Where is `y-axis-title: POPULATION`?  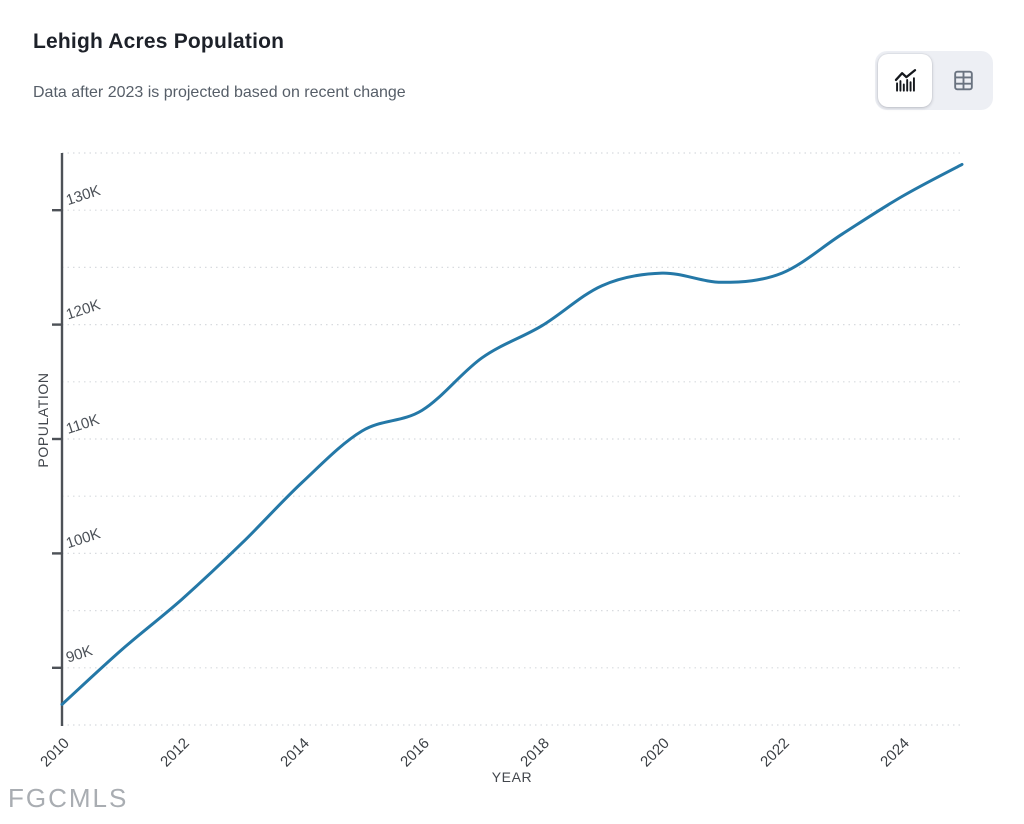 y-axis-title: POPULATION is located at coordinates (43, 420).